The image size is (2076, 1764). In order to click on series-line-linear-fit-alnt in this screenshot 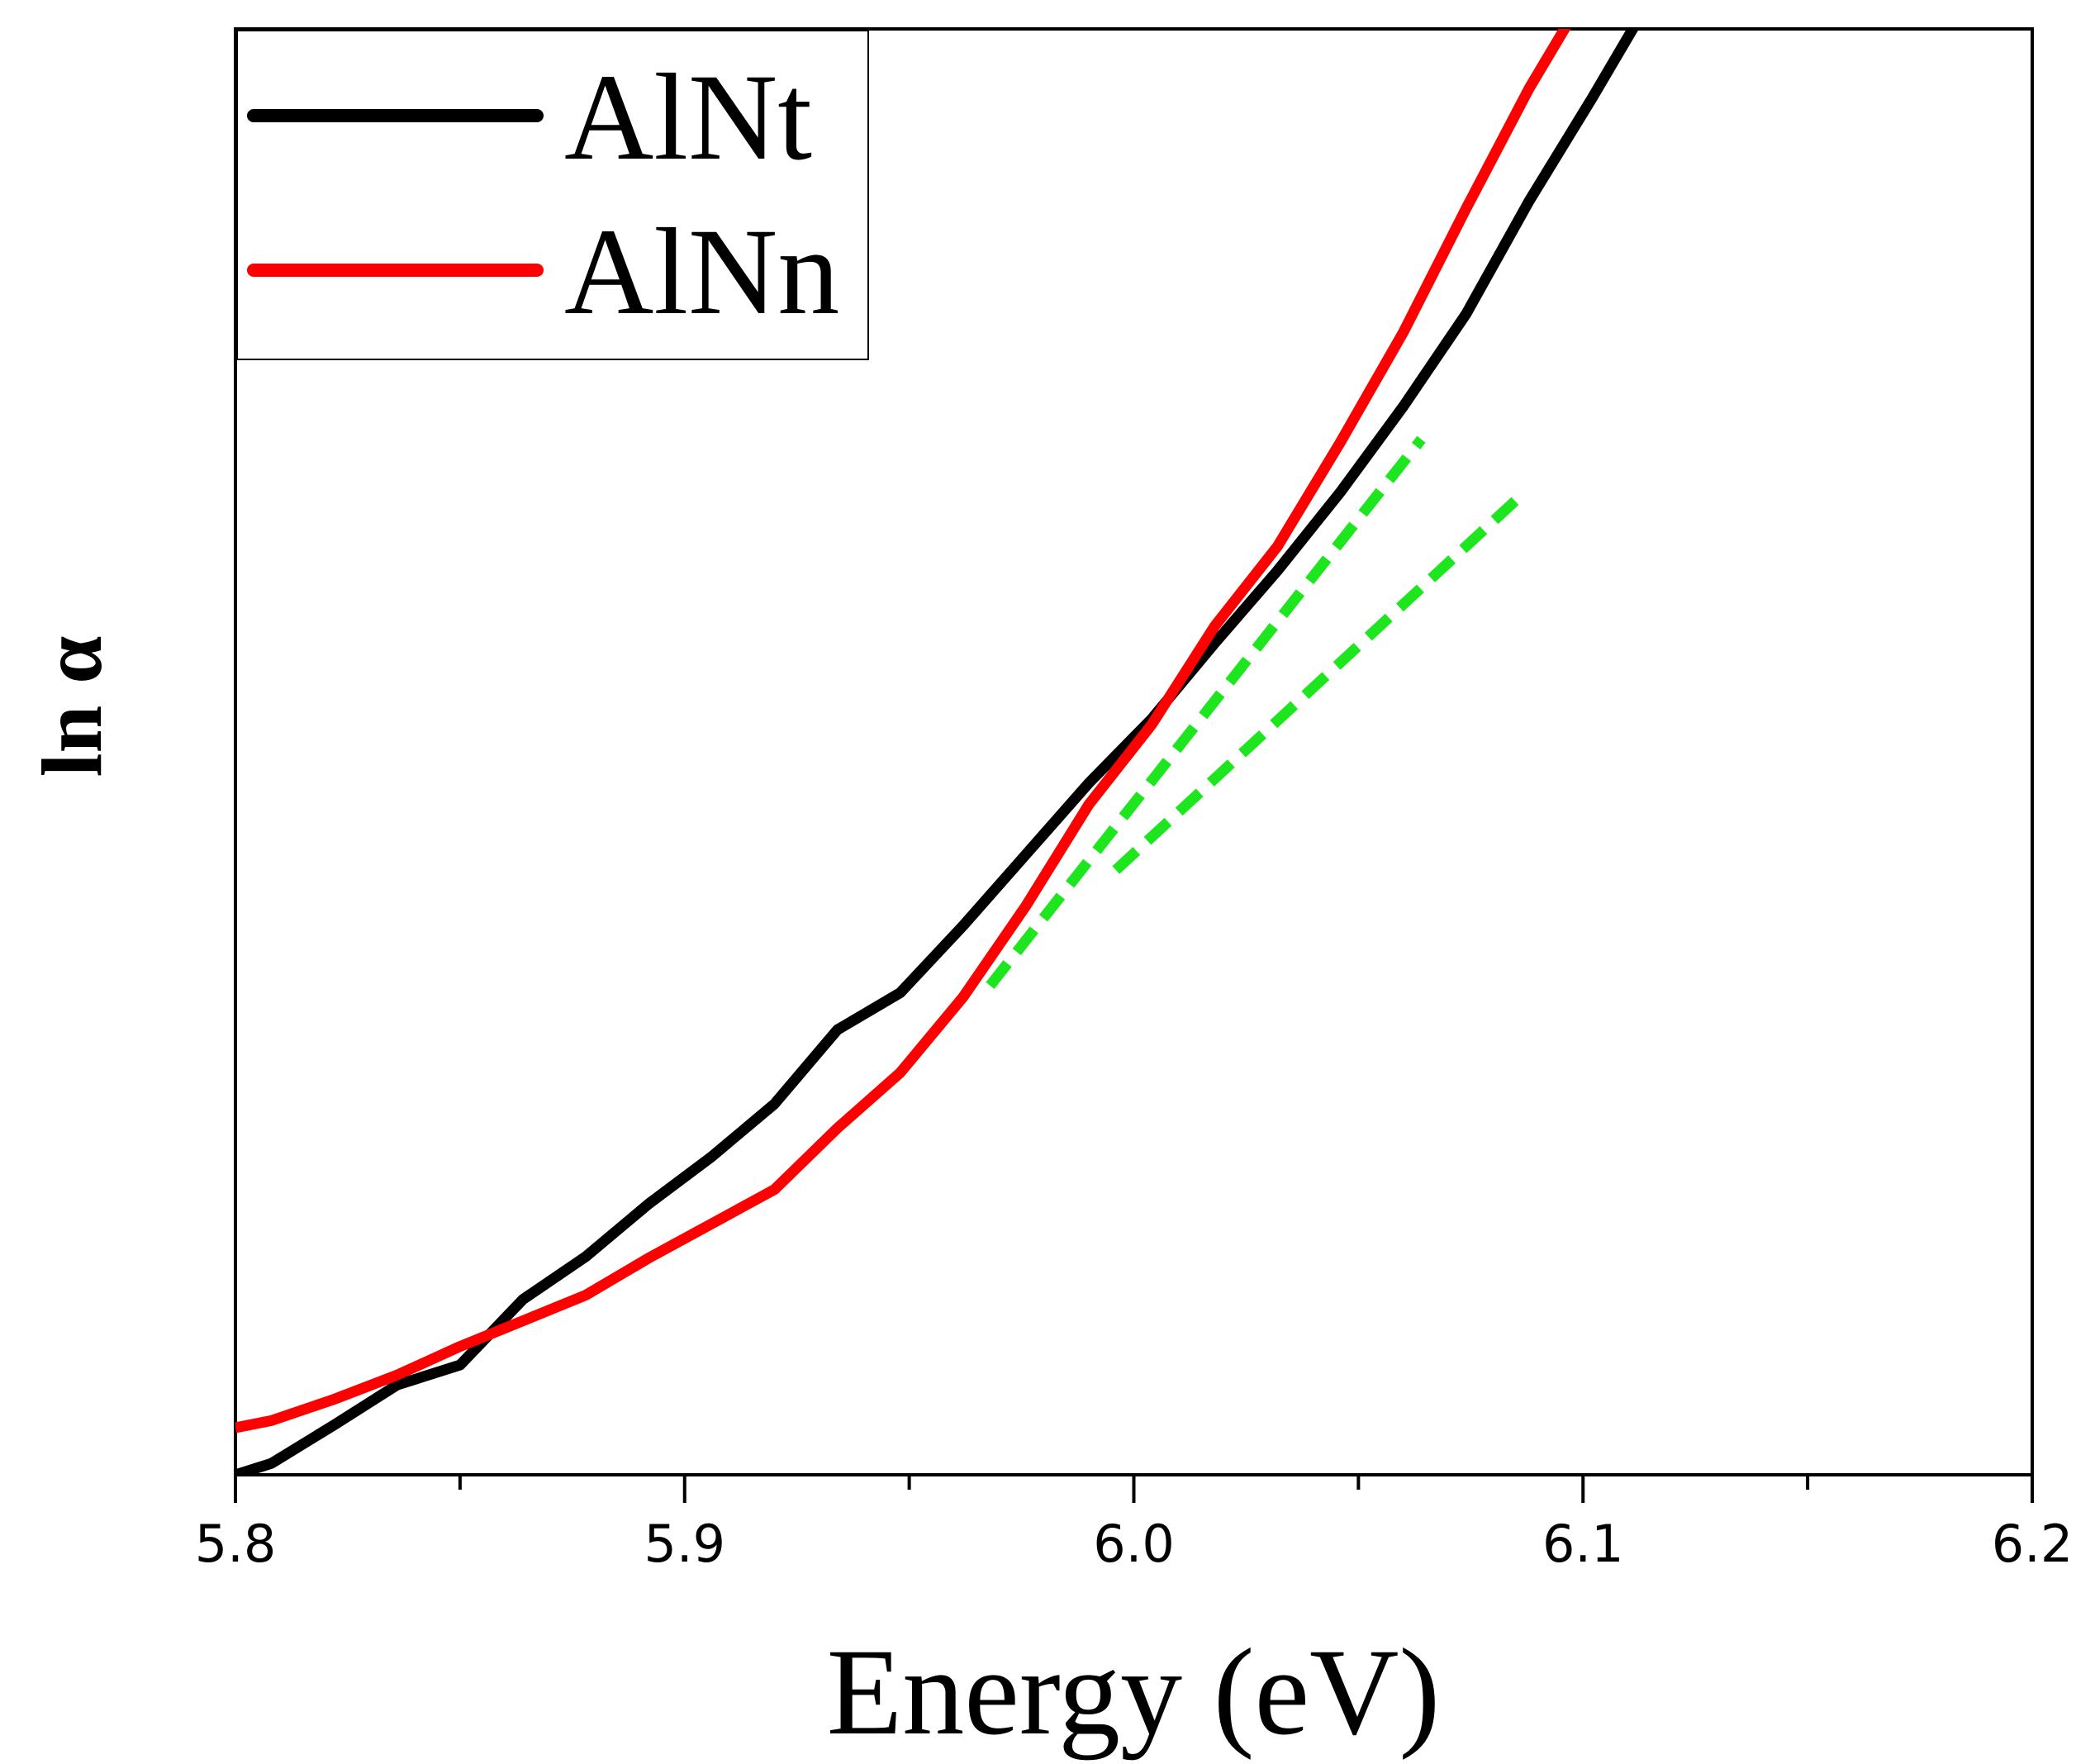, I will do `click(1318, 683)`.